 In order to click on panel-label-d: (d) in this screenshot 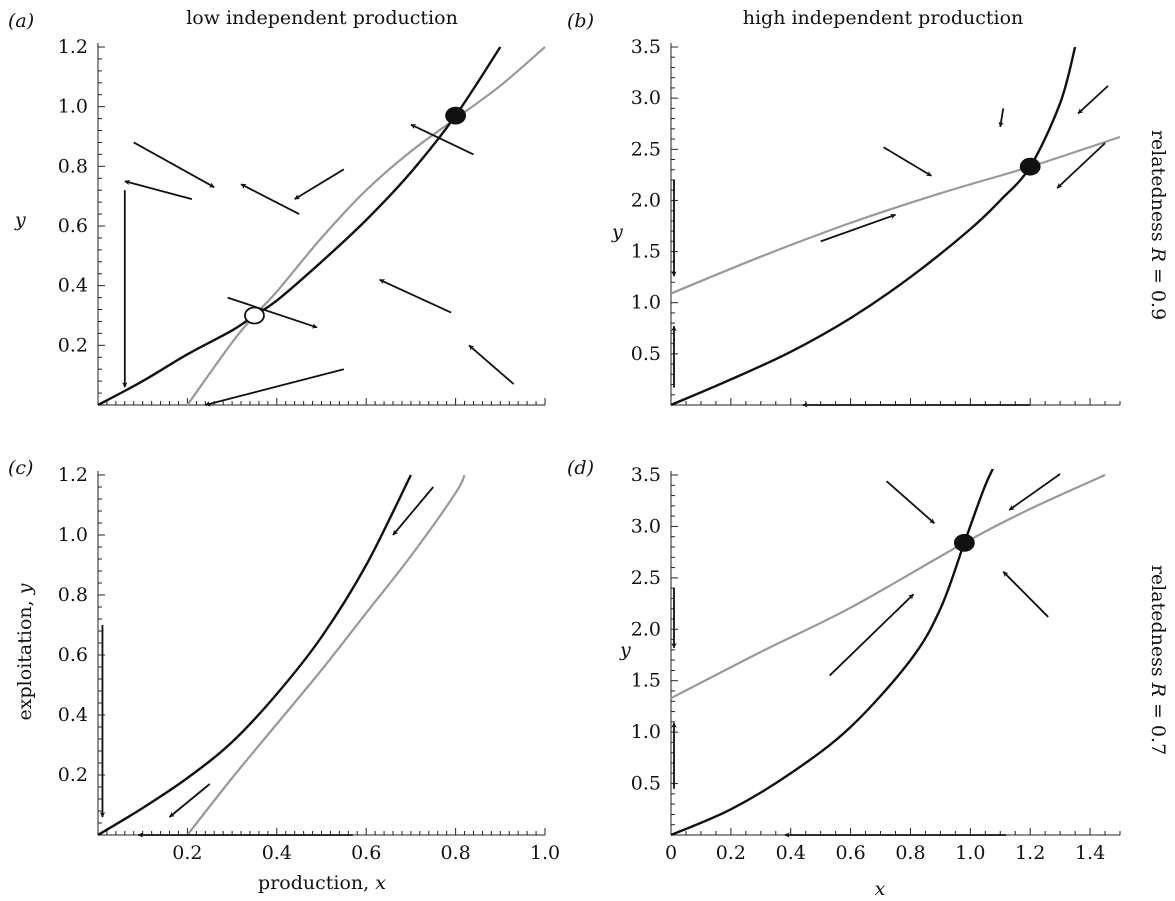, I will do `click(580, 468)`.